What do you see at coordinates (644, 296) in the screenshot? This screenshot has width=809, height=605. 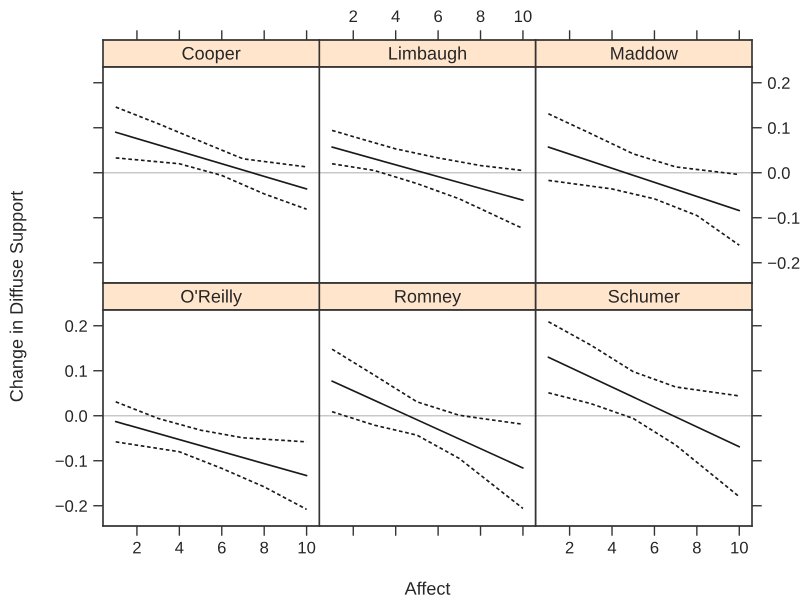 I see `chart-title: Schumer` at bounding box center [644, 296].